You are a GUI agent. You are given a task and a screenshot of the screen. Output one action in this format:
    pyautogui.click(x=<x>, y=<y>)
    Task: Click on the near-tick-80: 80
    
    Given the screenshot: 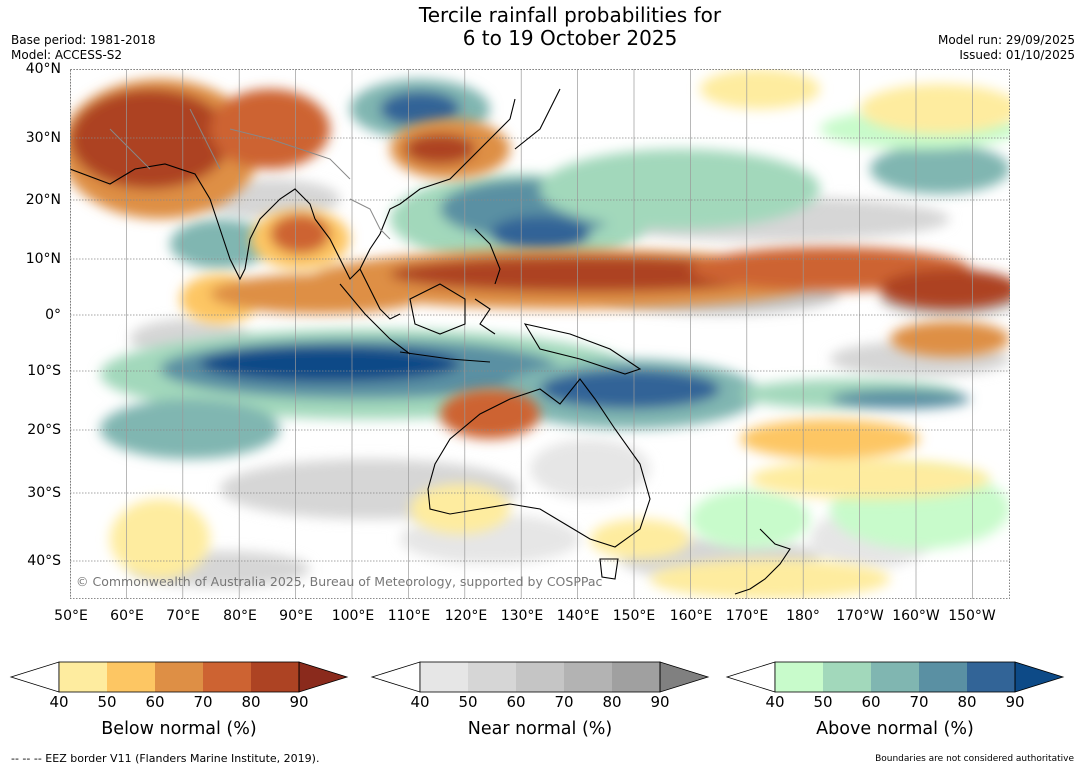 What is the action you would take?
    pyautogui.click(x=612, y=702)
    